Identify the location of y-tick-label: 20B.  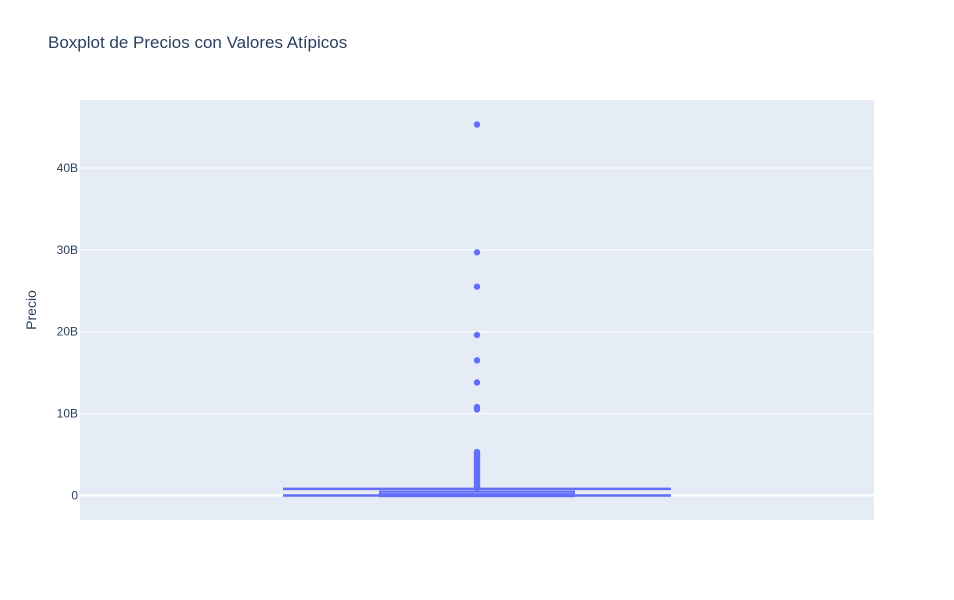
(67, 332).